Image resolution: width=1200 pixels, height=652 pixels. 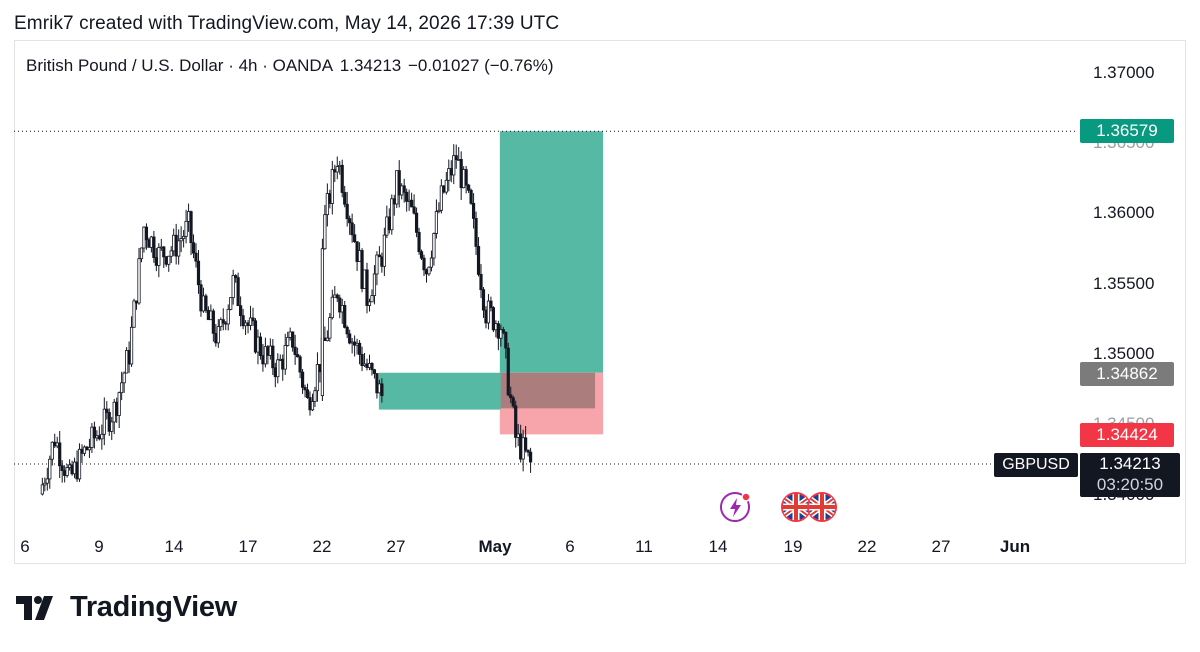 What do you see at coordinates (1036, 465) in the screenshot?
I see `symbol-tag: GBPUSD` at bounding box center [1036, 465].